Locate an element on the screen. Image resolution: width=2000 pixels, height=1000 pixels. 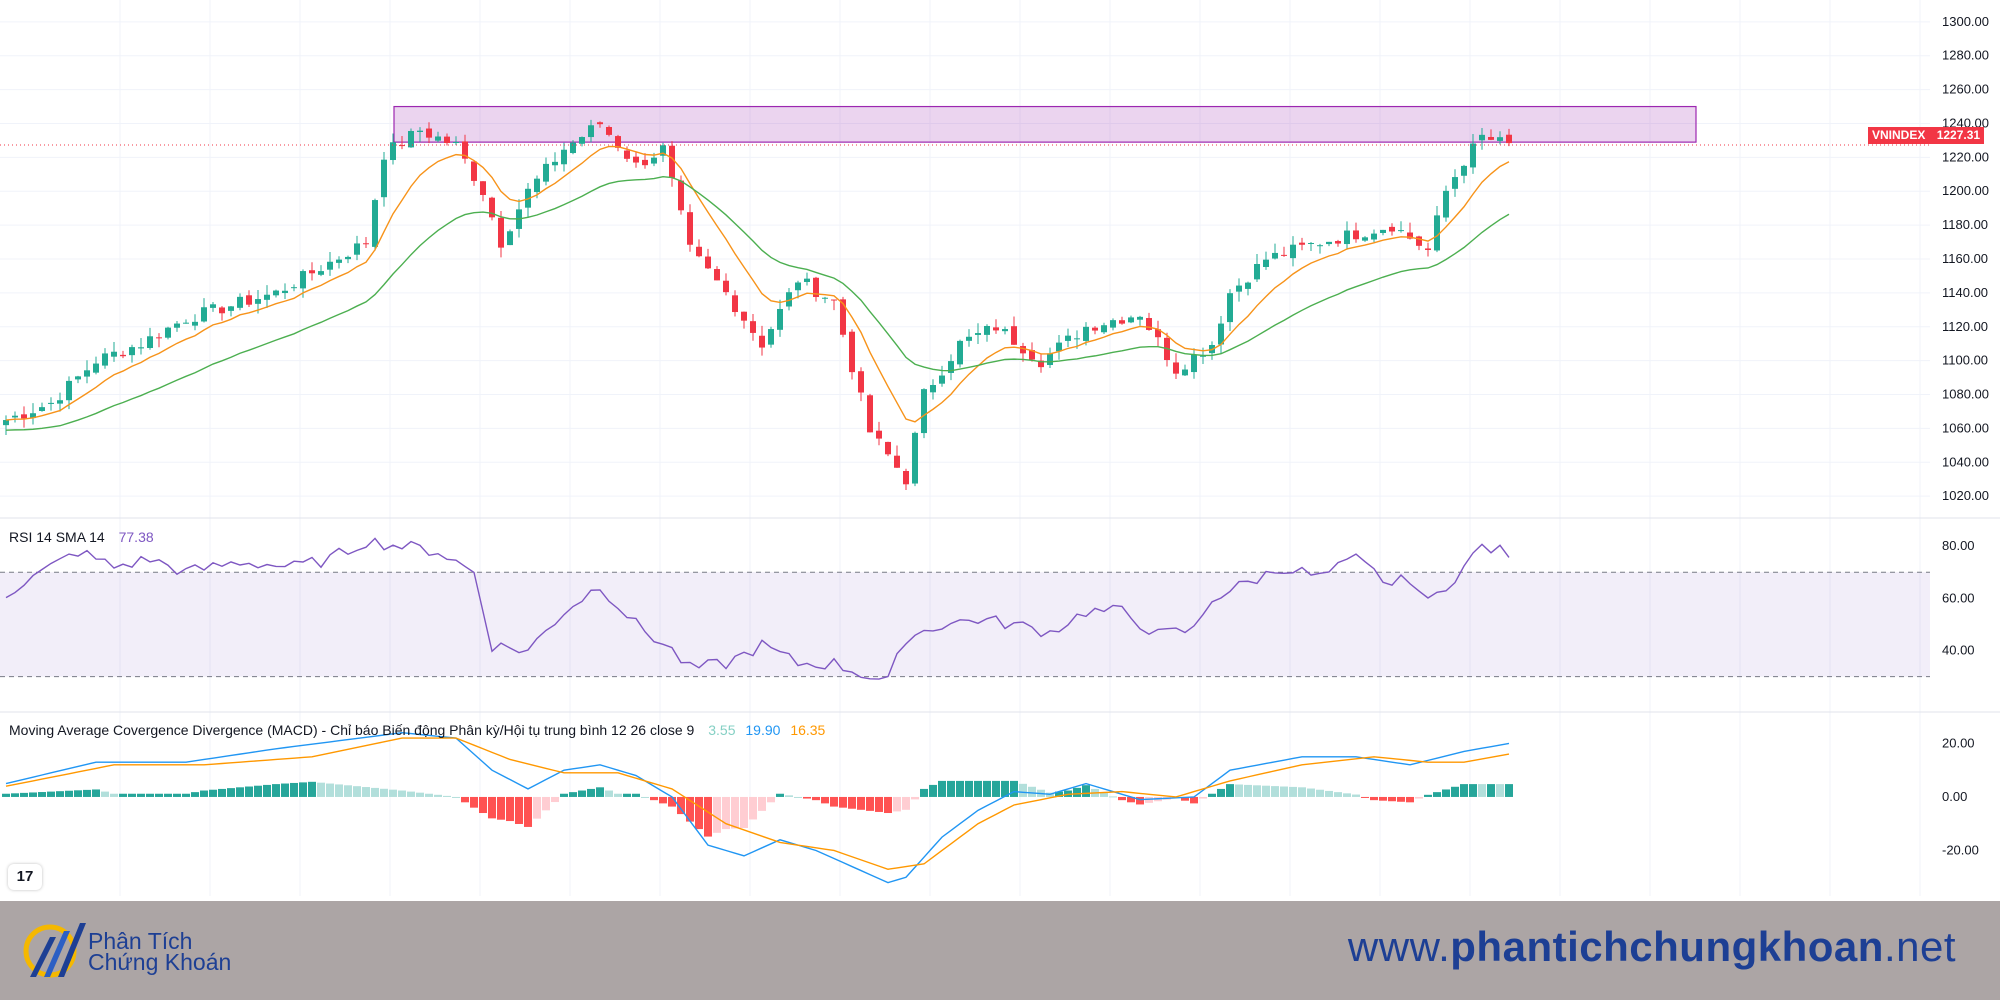
brand-line-1: Phân Tích is located at coordinates (140, 941).